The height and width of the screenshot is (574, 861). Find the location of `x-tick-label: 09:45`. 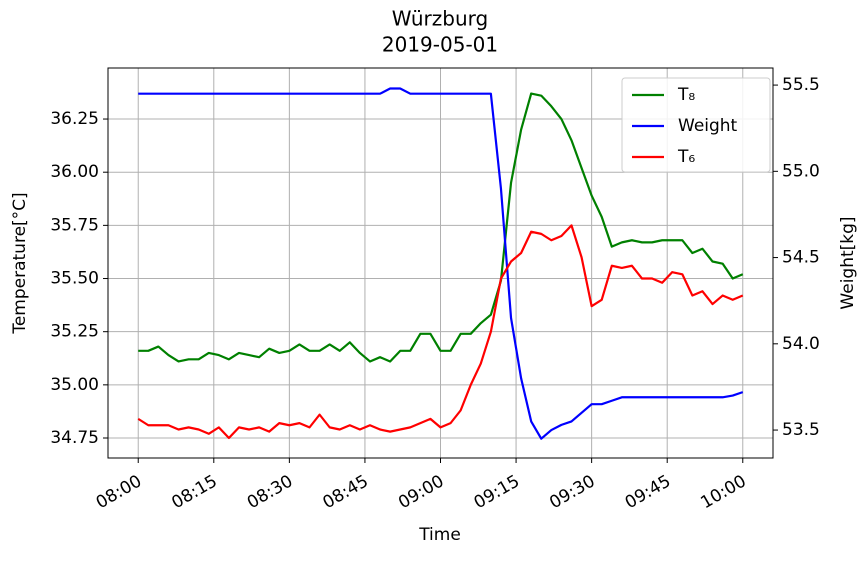

x-tick-label: 09:45 is located at coordinates (648, 492).